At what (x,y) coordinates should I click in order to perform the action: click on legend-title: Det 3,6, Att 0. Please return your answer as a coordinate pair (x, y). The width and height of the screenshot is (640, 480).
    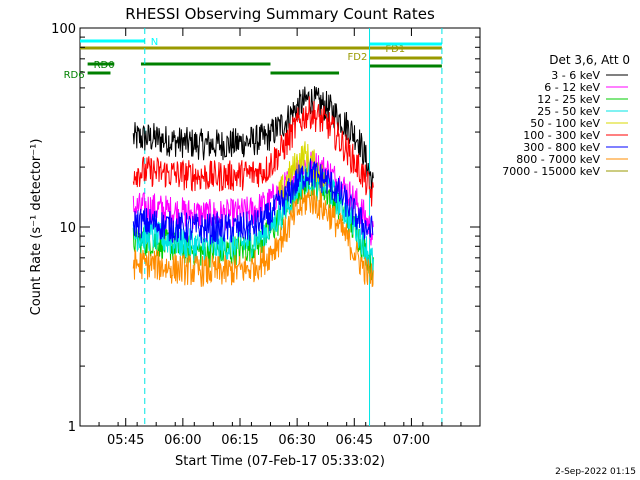
    Looking at the image, I should click on (589, 60).